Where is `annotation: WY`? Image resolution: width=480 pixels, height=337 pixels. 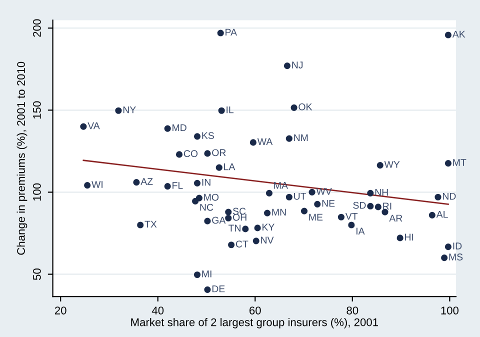 annotation: WY is located at coordinates (392, 164).